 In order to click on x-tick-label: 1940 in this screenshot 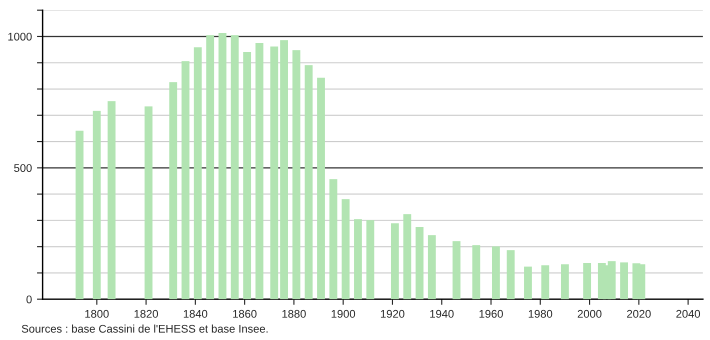, I will do `click(442, 314)`.